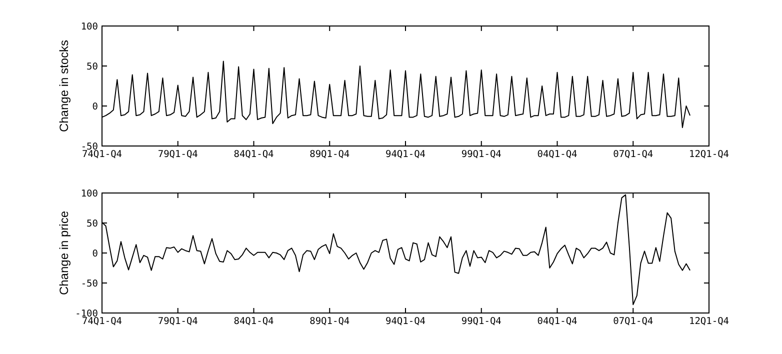 The image size is (782, 354). I want to click on y-axis-title: Change in stocks, so click(64, 86).